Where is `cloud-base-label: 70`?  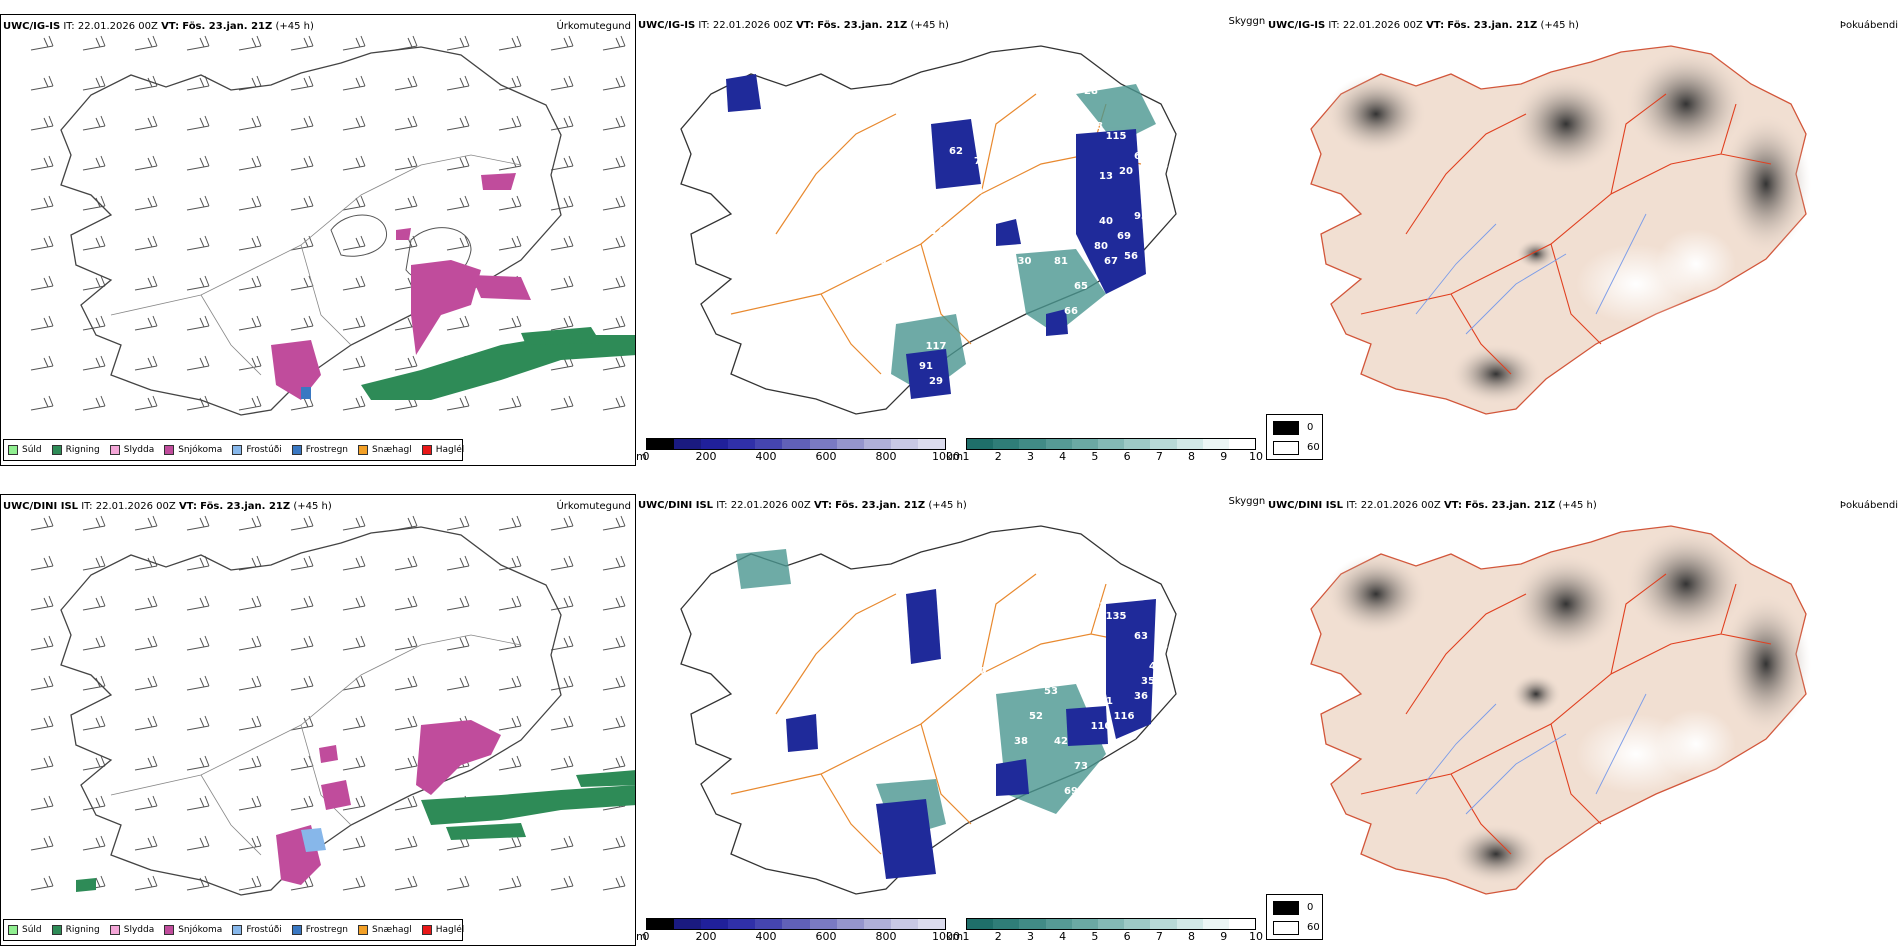
cloud-base-label: 70 is located at coordinates (956, 631).